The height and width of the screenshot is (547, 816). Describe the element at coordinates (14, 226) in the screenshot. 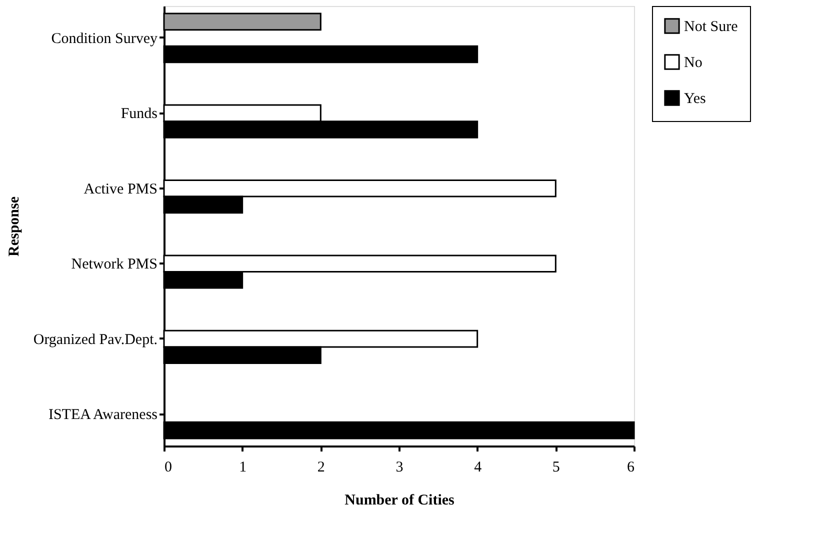

I see `y-axis-title: Response` at that location.